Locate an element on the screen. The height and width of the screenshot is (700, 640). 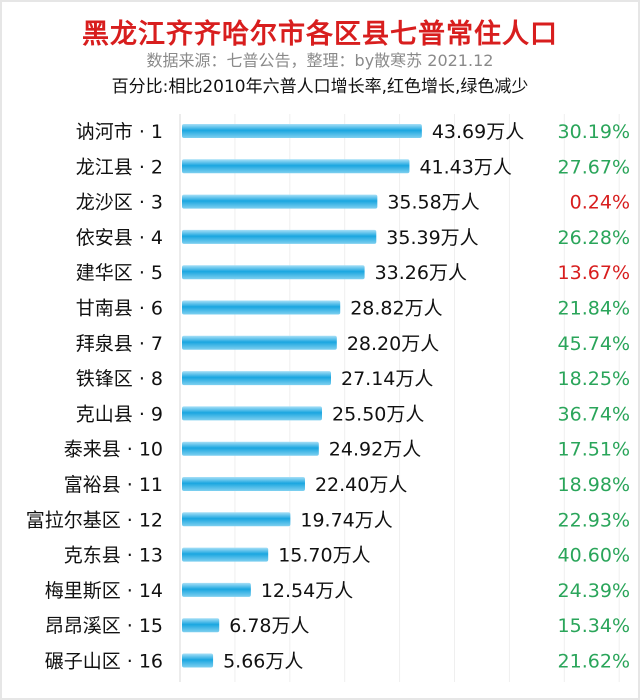
category-label: 碾子山区 · 16 is located at coordinates (104, 662).